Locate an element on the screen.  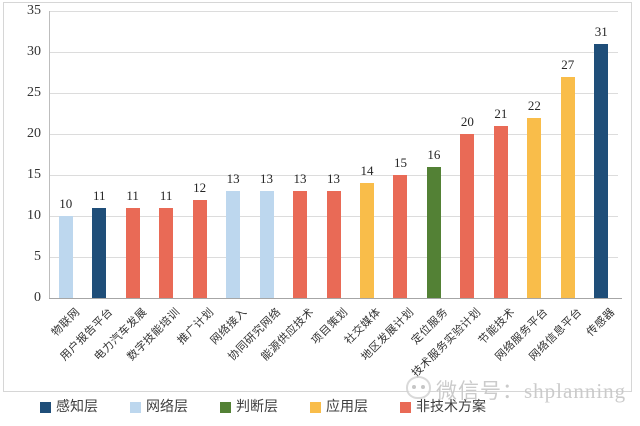
legend-item: 应用层 is located at coordinates (339, 407).